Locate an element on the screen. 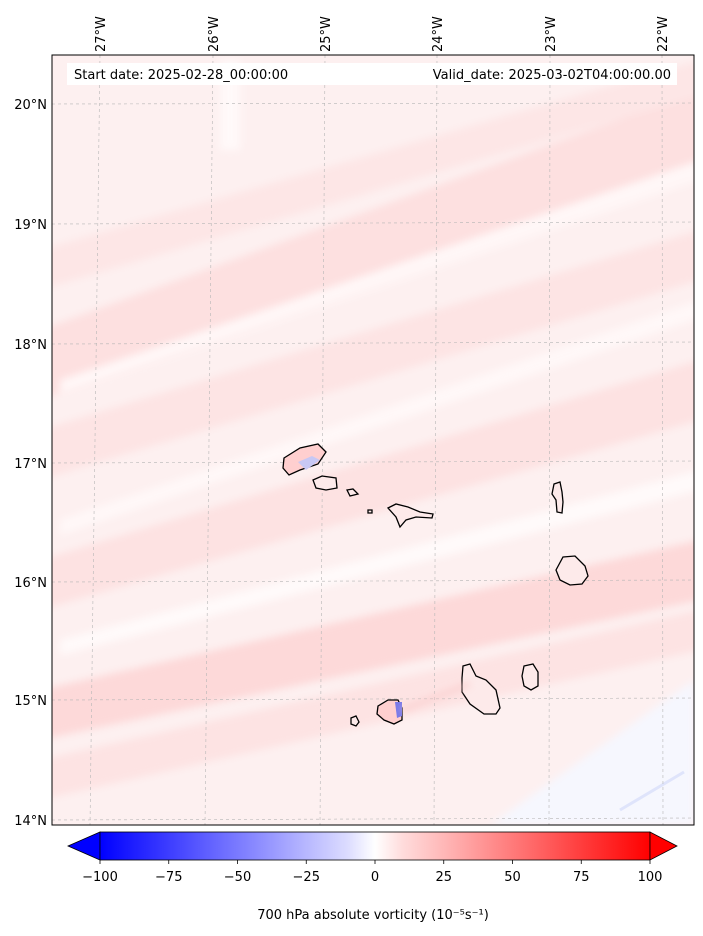 The width and height of the screenshot is (703, 936). cape-verde-islands is located at coordinates (435, 585).